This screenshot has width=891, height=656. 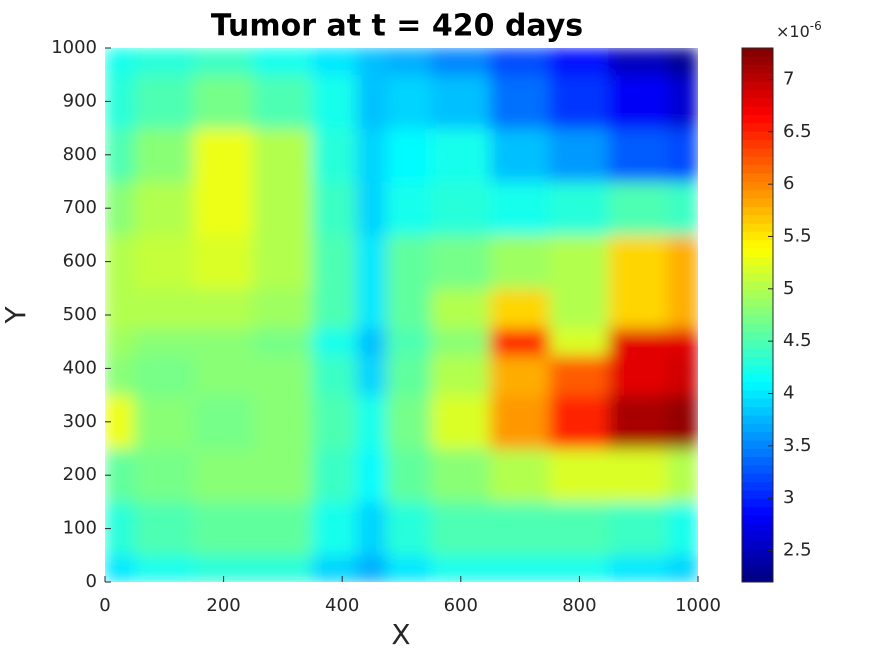 I want to click on y-tick-label: 400, so click(x=80, y=367).